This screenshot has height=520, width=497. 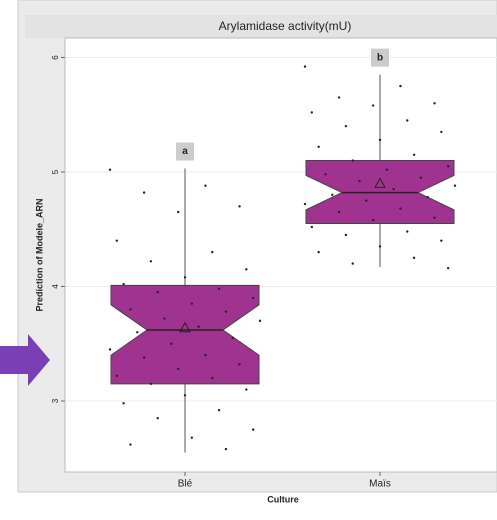 What do you see at coordinates (285, 26) in the screenshot?
I see `chart-title: Arylamidase activity(mU)` at bounding box center [285, 26].